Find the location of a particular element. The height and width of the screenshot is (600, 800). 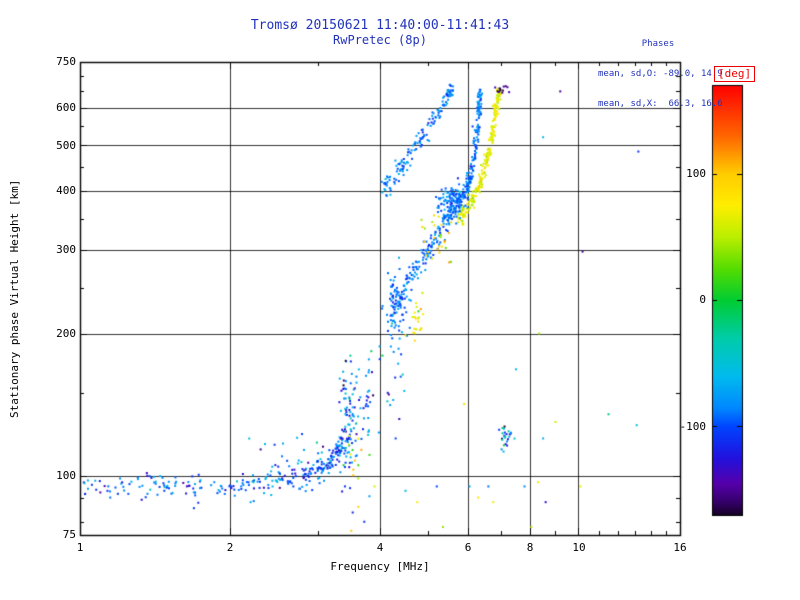

y-tick-label: 200 is located at coordinates (66, 333).